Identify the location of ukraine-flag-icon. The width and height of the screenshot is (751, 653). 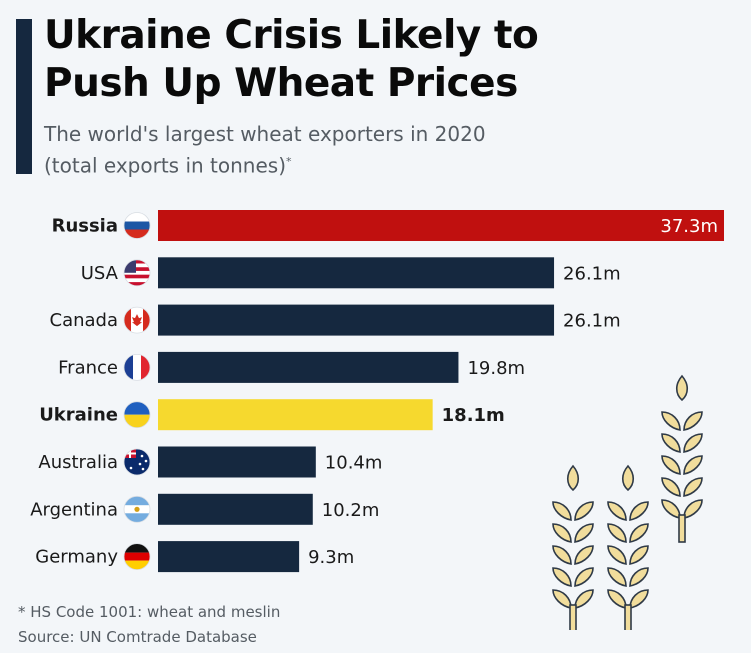
(137, 415).